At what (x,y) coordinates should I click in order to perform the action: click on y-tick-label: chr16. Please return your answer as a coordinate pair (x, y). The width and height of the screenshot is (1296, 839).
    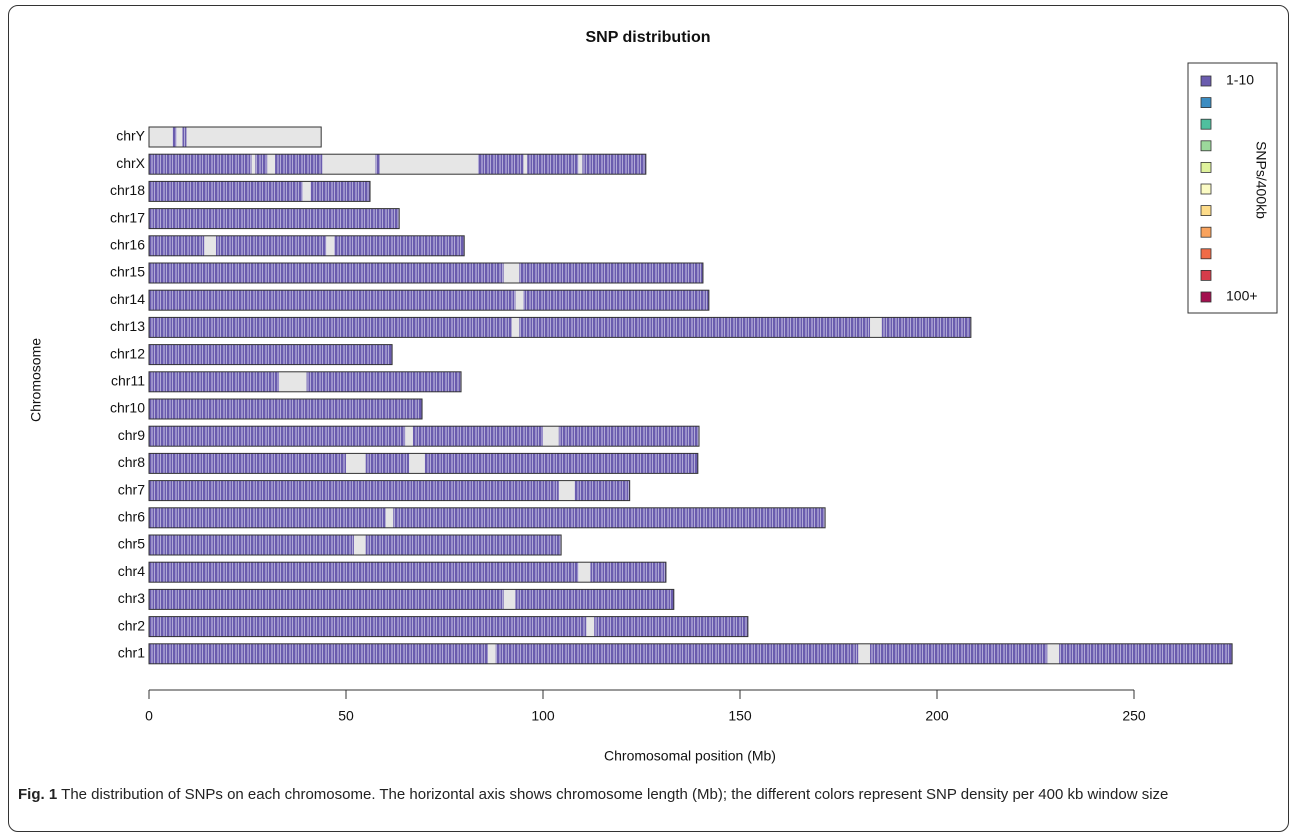
    Looking at the image, I should click on (127, 245).